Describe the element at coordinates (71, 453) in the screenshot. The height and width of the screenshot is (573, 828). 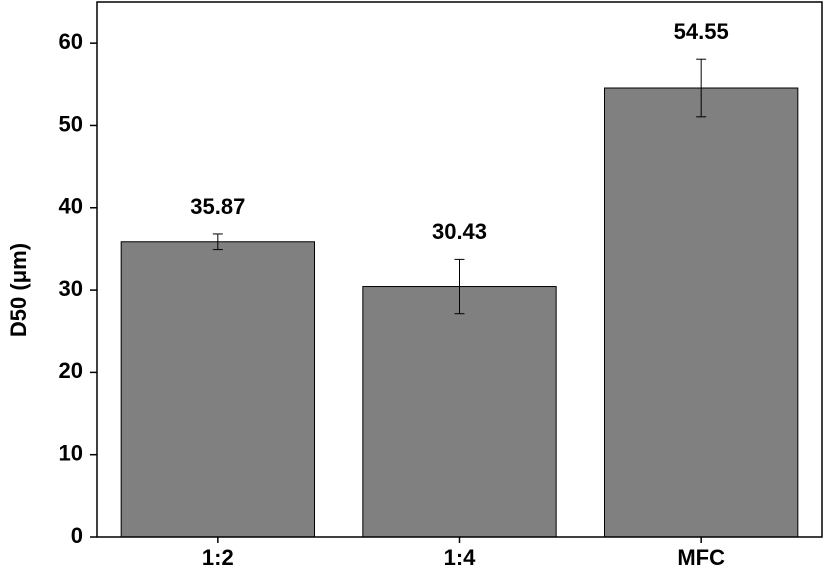
I see `y-tick-label: 10` at that location.